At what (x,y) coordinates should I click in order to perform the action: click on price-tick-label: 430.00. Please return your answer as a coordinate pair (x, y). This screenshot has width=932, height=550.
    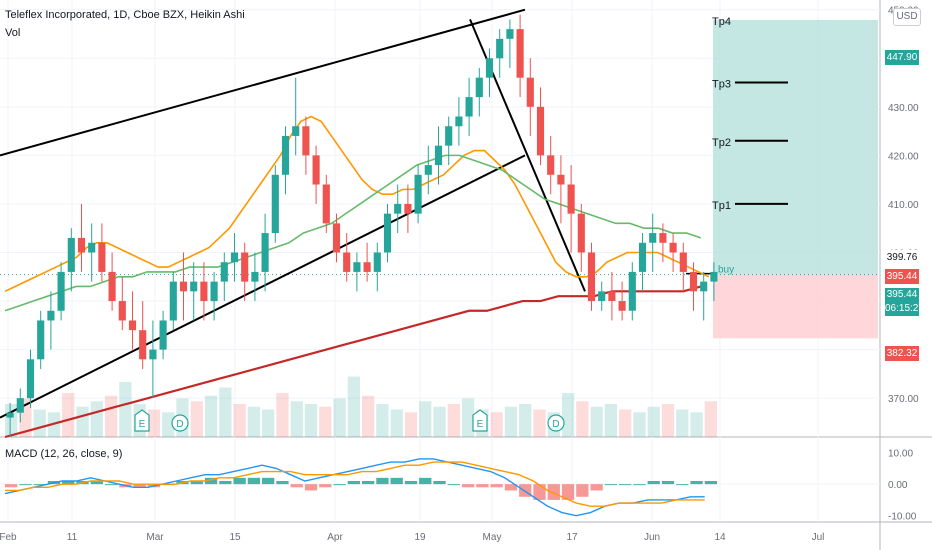
    Looking at the image, I should click on (903, 108).